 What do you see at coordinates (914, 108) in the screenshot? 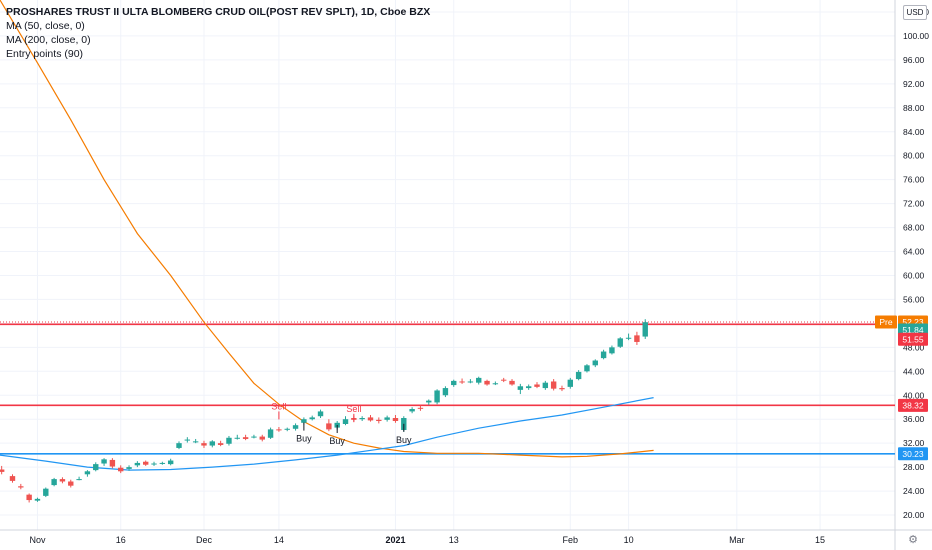
I see `price-tick-label: 88.00` at bounding box center [914, 108].